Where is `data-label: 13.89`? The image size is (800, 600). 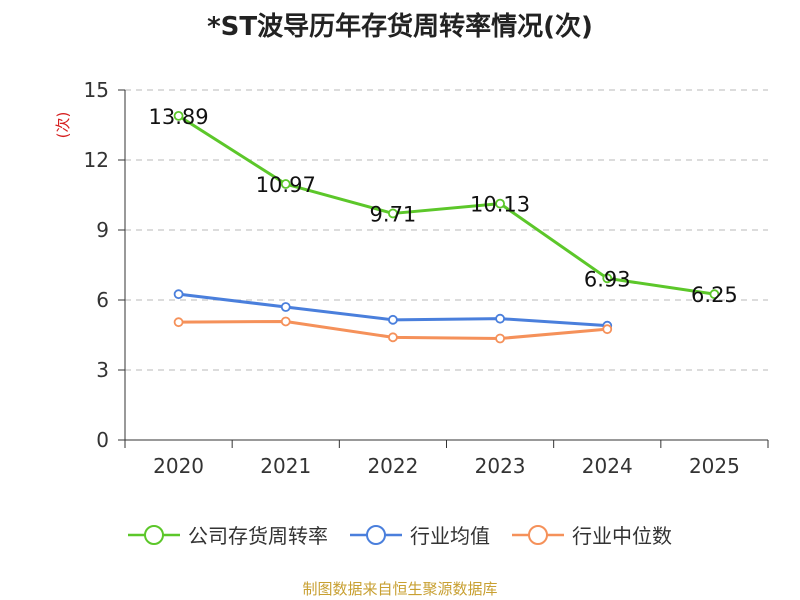 data-label: 13.89 is located at coordinates (179, 117).